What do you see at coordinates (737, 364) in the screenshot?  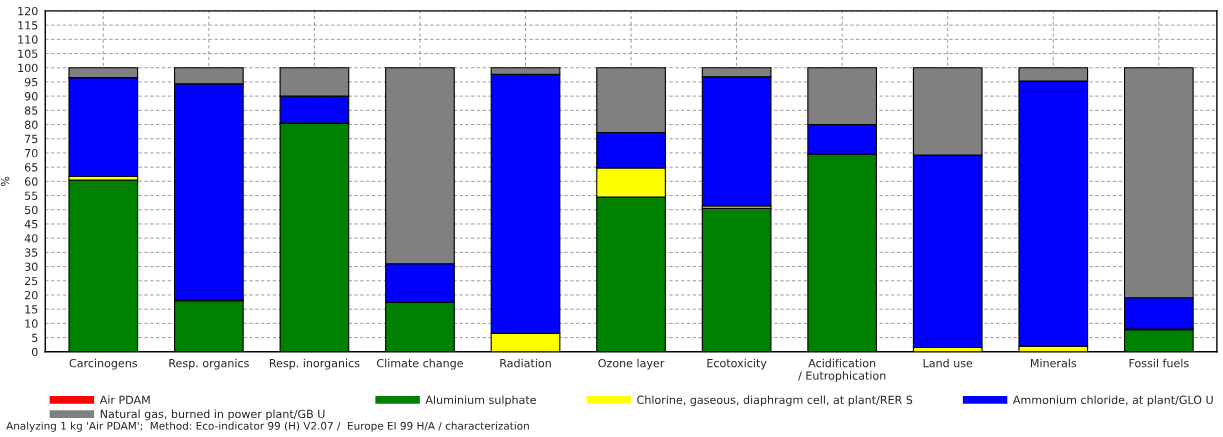 I see `x-tick-label: Ecotoxicity` at bounding box center [737, 364].